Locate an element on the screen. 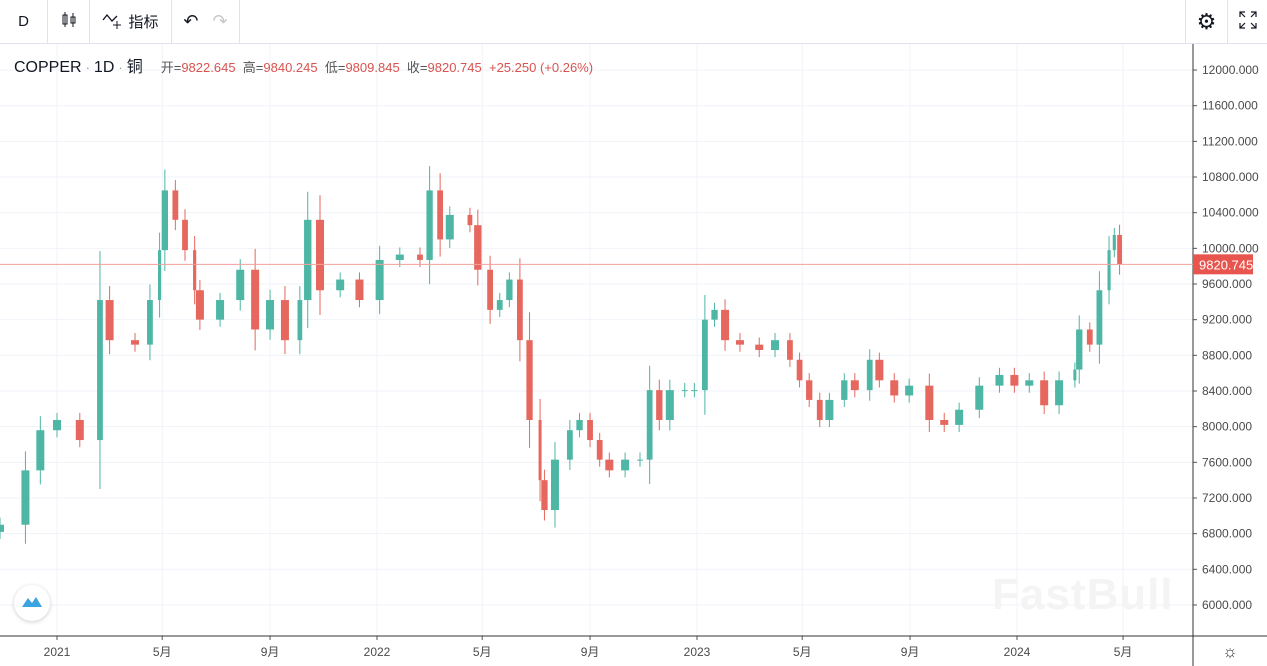  instrument-name: 铜 is located at coordinates (134, 67).